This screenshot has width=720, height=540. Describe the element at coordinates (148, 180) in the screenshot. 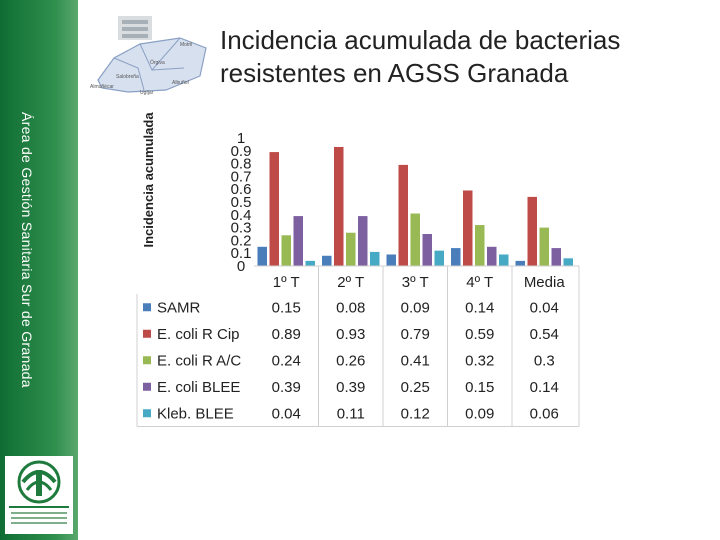

I see `y-axis-label: Incidencia acumulada` at that location.